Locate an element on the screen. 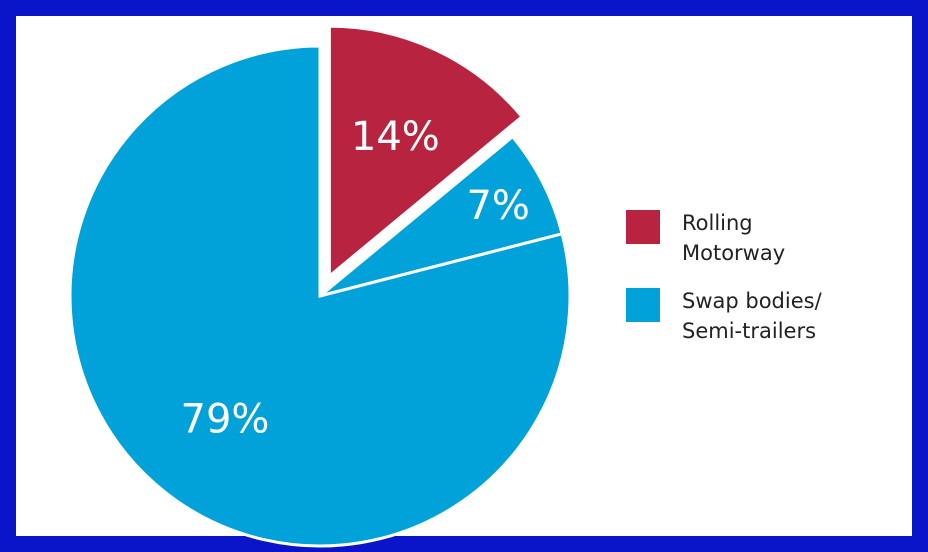  legend-label-1-line-1: Semi-trailers is located at coordinates (749, 331).